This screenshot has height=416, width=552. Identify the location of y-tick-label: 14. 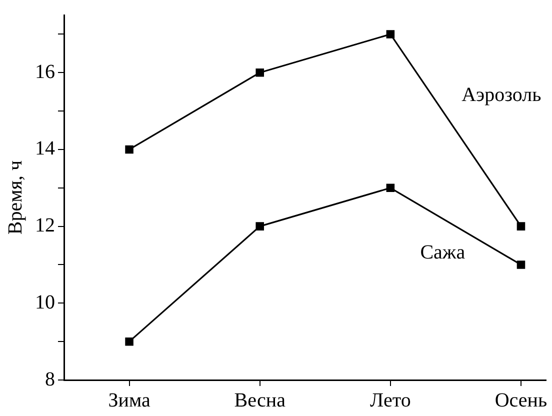
(45, 149).